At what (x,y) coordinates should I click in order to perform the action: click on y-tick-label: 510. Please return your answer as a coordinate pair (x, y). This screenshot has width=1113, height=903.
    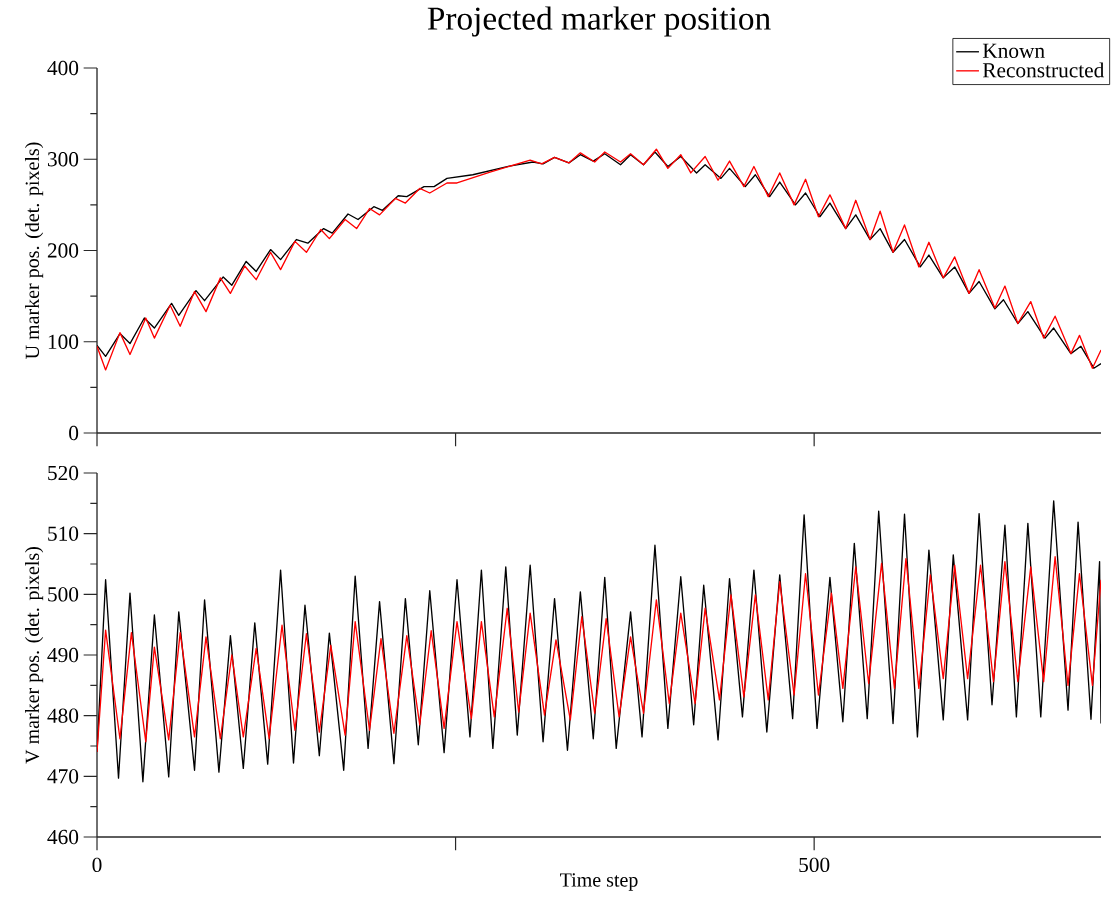
    Looking at the image, I should click on (63, 533).